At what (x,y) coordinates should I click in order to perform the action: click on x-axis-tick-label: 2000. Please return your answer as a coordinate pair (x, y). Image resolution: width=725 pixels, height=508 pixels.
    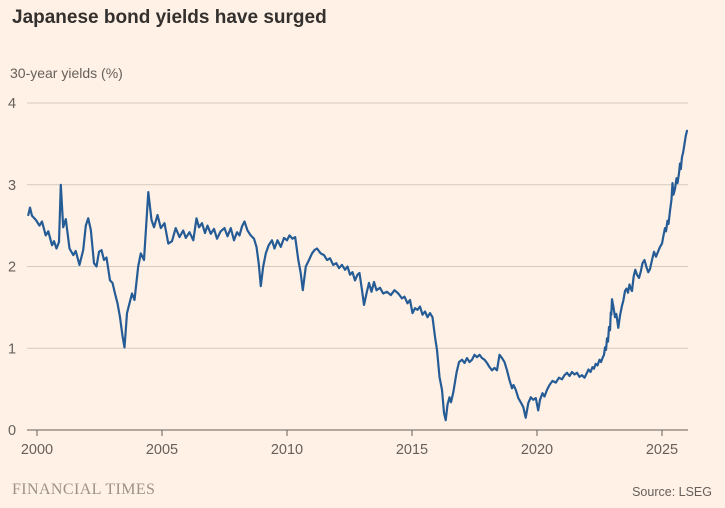
    Looking at the image, I should click on (37, 450).